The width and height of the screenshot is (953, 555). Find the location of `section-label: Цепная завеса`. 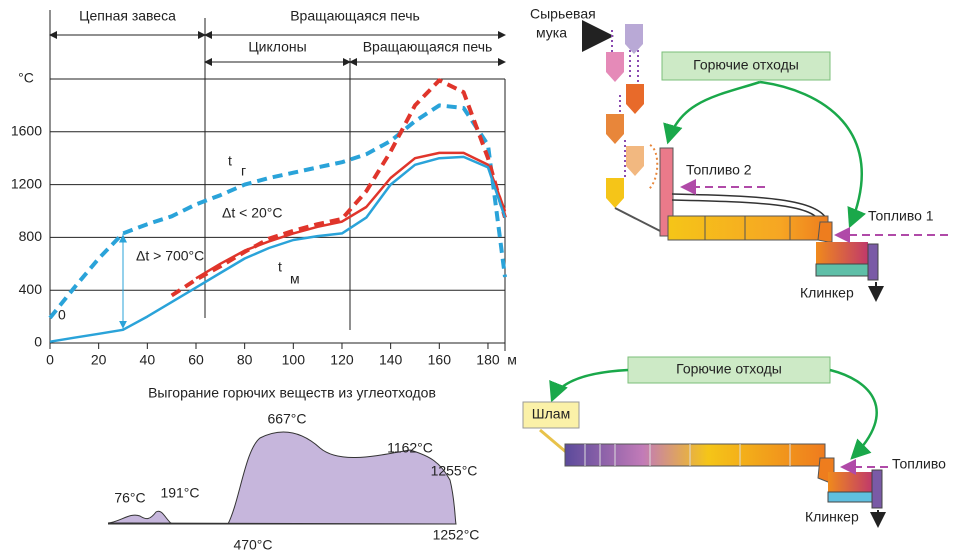

section-label: Цепная завеса is located at coordinates (127, 16).